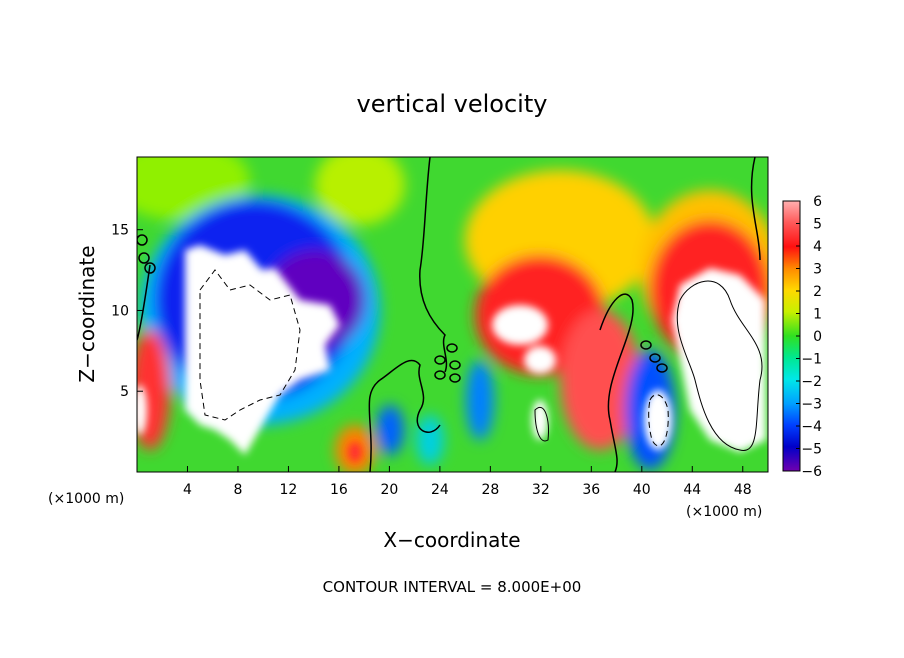  Describe the element at coordinates (811, 427) in the screenshot. I see `colorbar-tick-label: −4` at that location.